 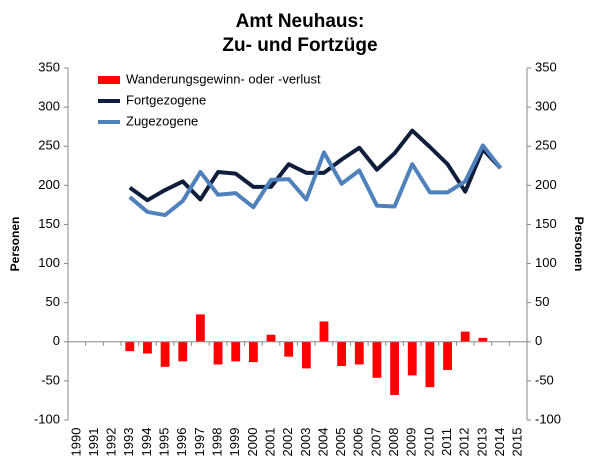 What do you see at coordinates (49, 145) in the screenshot?
I see `y-tick-label: 250` at bounding box center [49, 145].